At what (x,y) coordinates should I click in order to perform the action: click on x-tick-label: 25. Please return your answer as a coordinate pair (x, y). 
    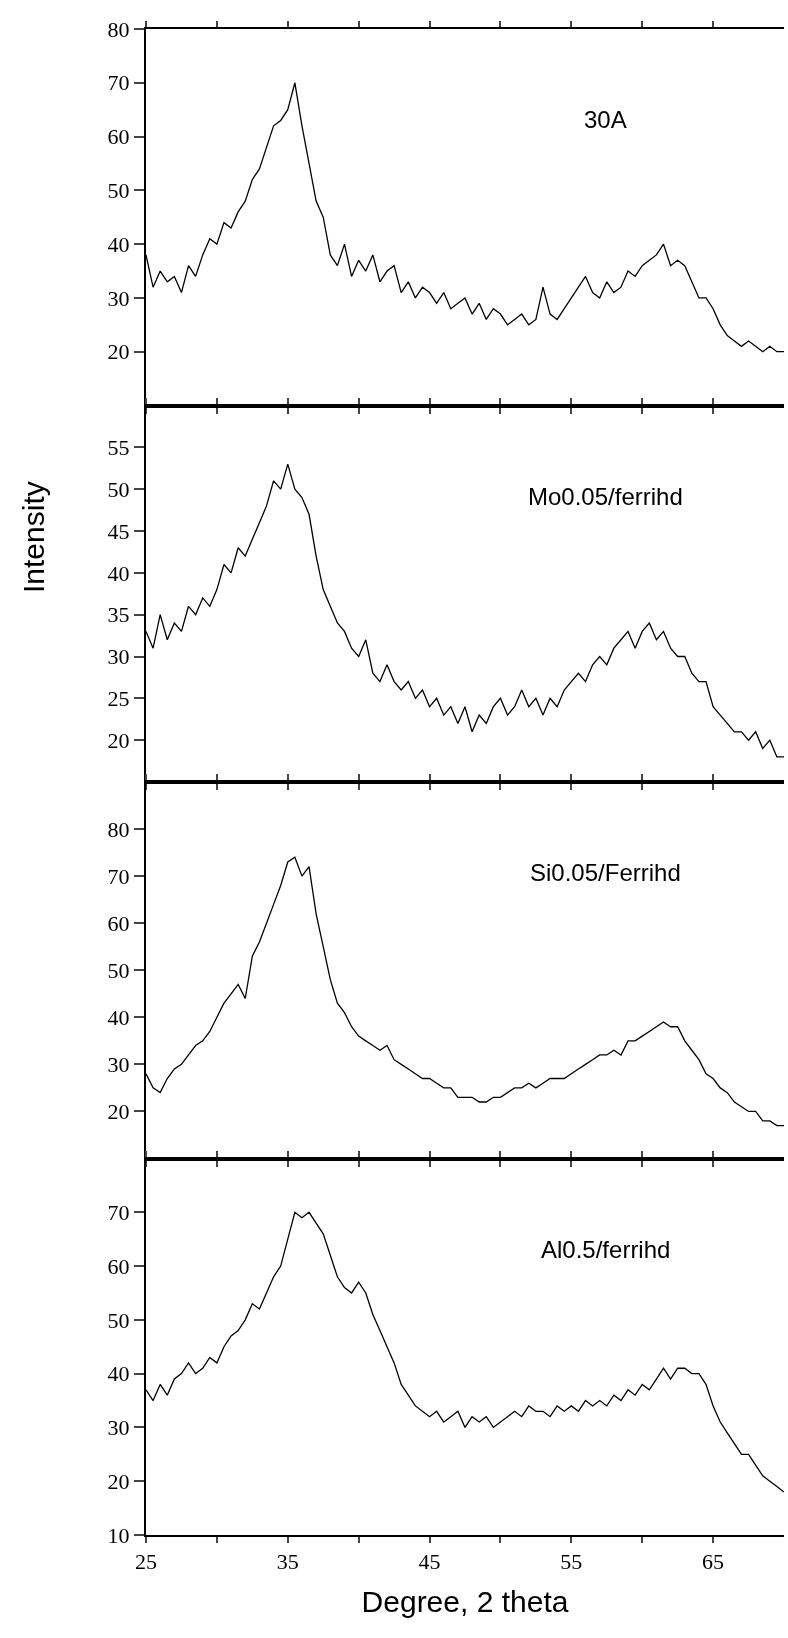
    Looking at the image, I should click on (146, 1562).